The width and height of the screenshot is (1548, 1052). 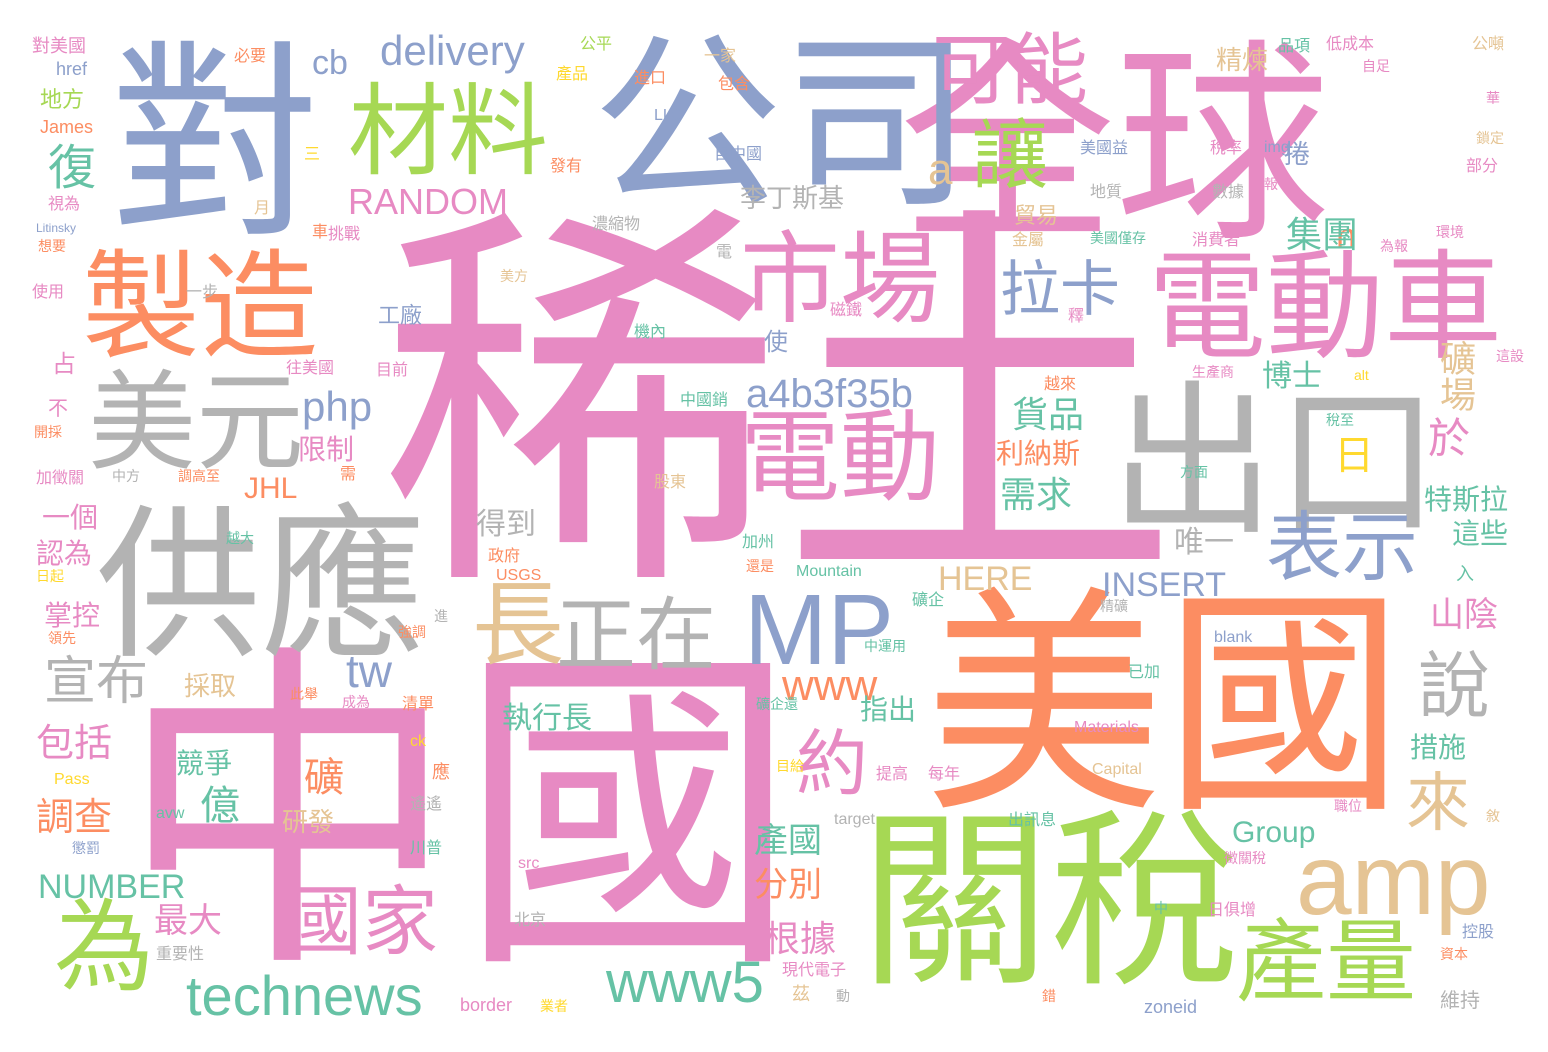 I want to click on word: 可能, so click(x=1010, y=71).